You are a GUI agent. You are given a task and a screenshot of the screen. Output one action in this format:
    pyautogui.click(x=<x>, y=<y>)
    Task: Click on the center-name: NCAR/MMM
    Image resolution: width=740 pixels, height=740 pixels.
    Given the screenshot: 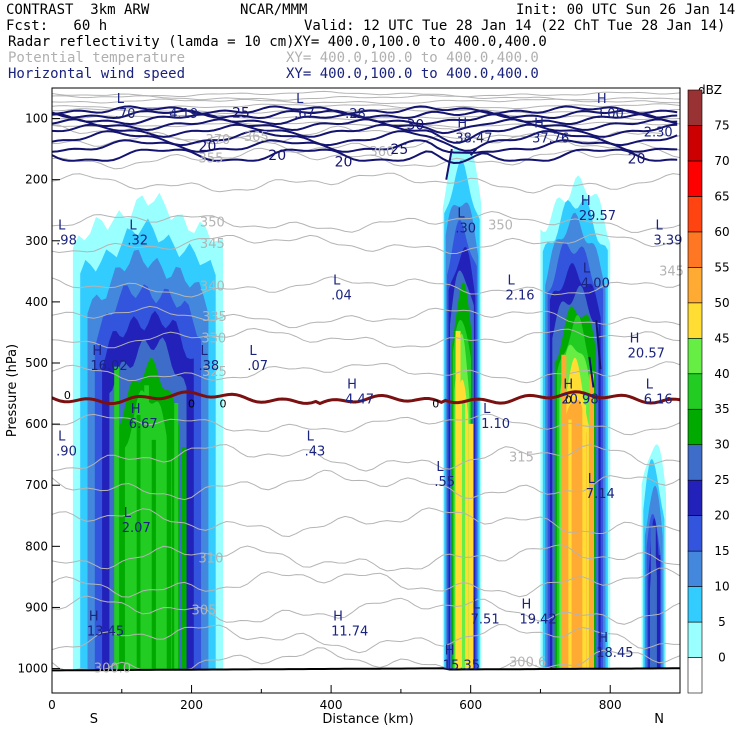 What is the action you would take?
    pyautogui.click(x=274, y=10)
    